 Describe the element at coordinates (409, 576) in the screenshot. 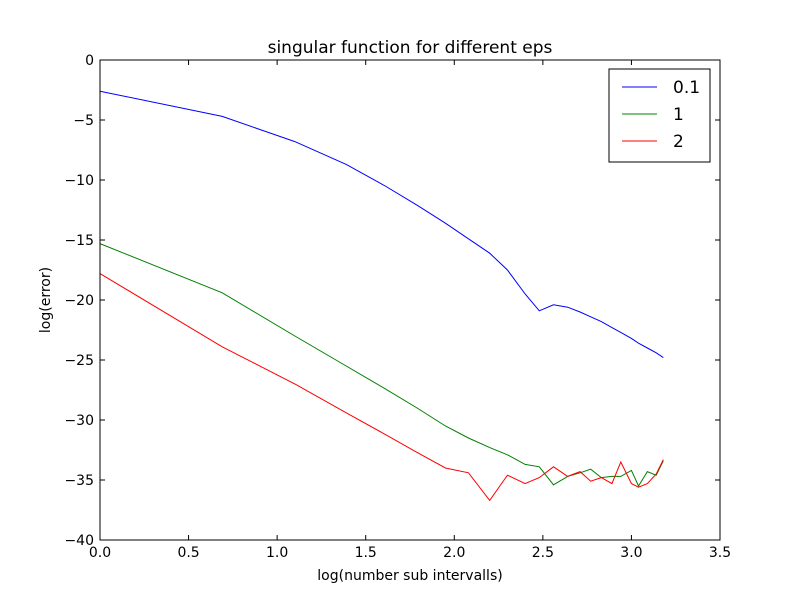

I see `x-axis-label: log(number sub intervalls)` at that location.